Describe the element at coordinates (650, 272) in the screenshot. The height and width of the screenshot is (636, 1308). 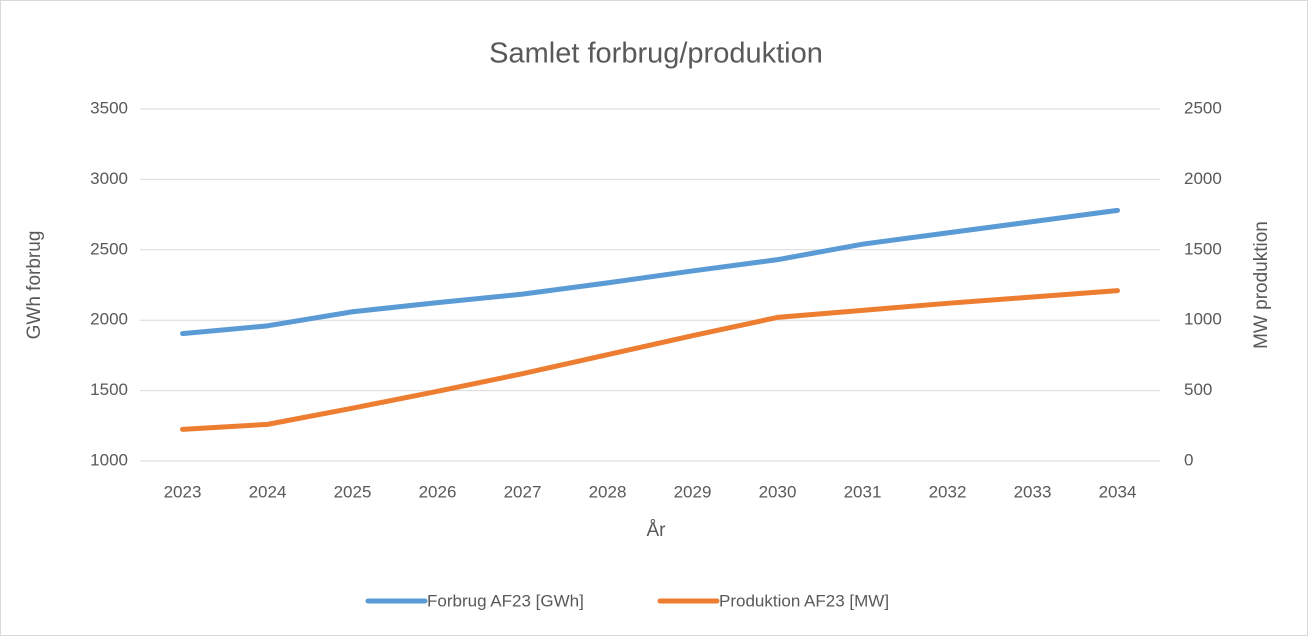
I see `line-series` at that location.